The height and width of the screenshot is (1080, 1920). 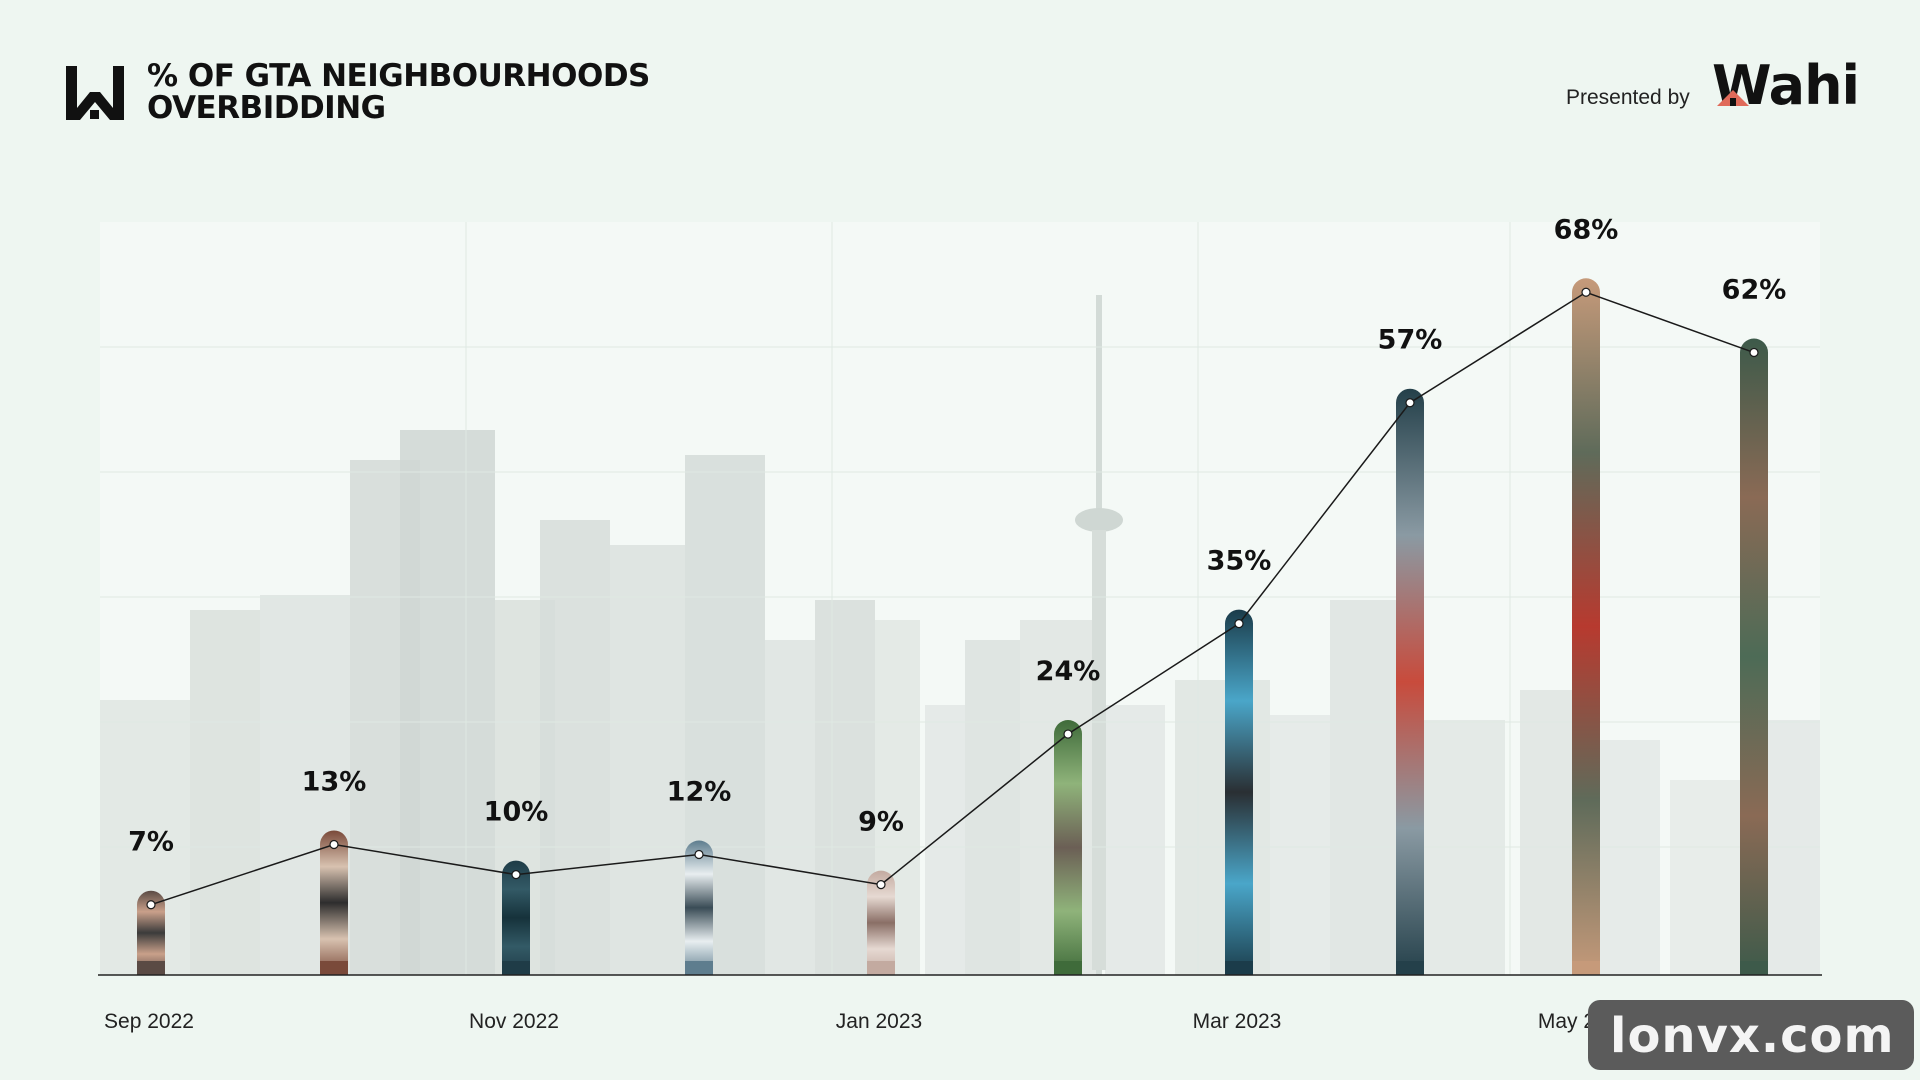 What do you see at coordinates (699, 792) in the screenshot?
I see `data-label-3: 12%` at bounding box center [699, 792].